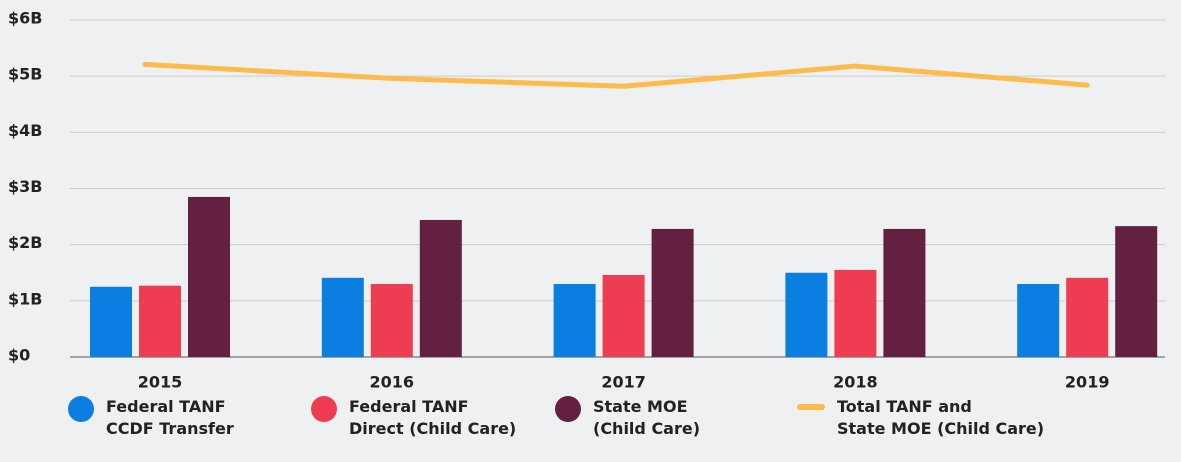 The height and width of the screenshot is (462, 1181). I want to click on x-tick-label: 2016, so click(392, 382).